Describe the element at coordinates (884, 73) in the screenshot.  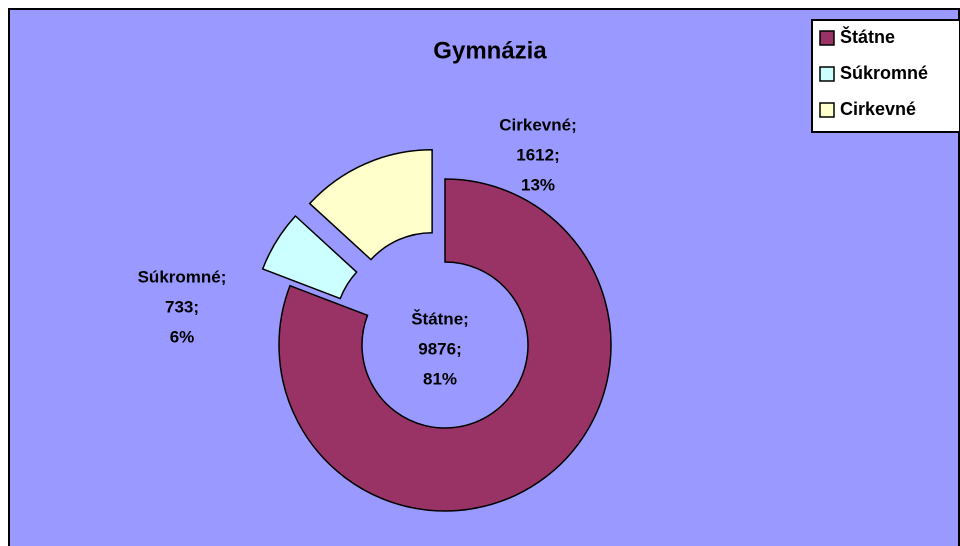
I see `legend-label: Súkromné` at that location.